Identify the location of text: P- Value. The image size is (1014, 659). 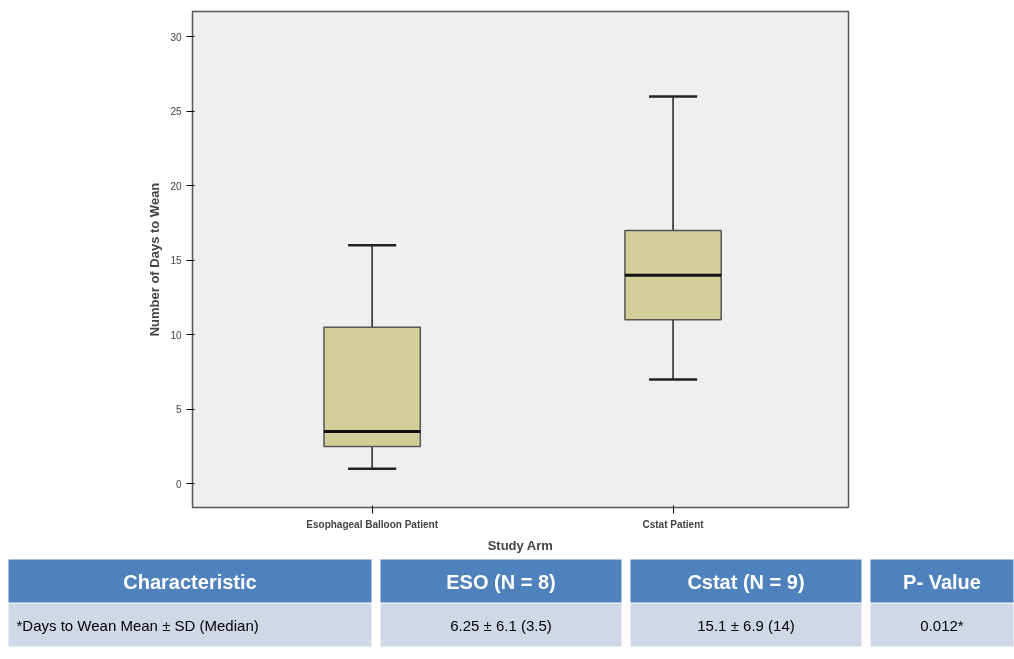
(942, 581).